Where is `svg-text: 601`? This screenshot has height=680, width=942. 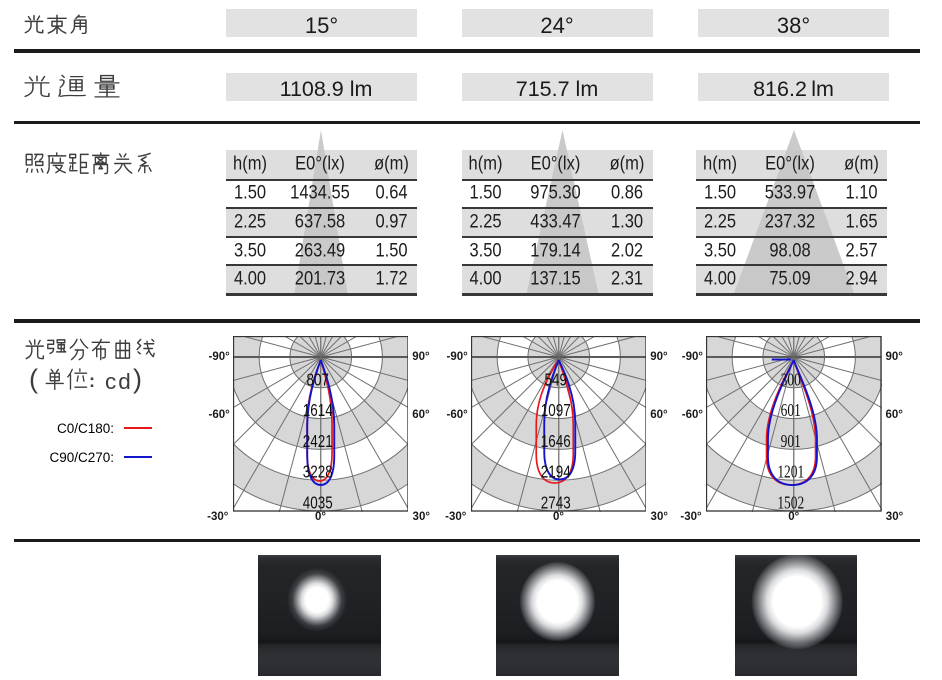
svg-text: 601 is located at coordinates (791, 410).